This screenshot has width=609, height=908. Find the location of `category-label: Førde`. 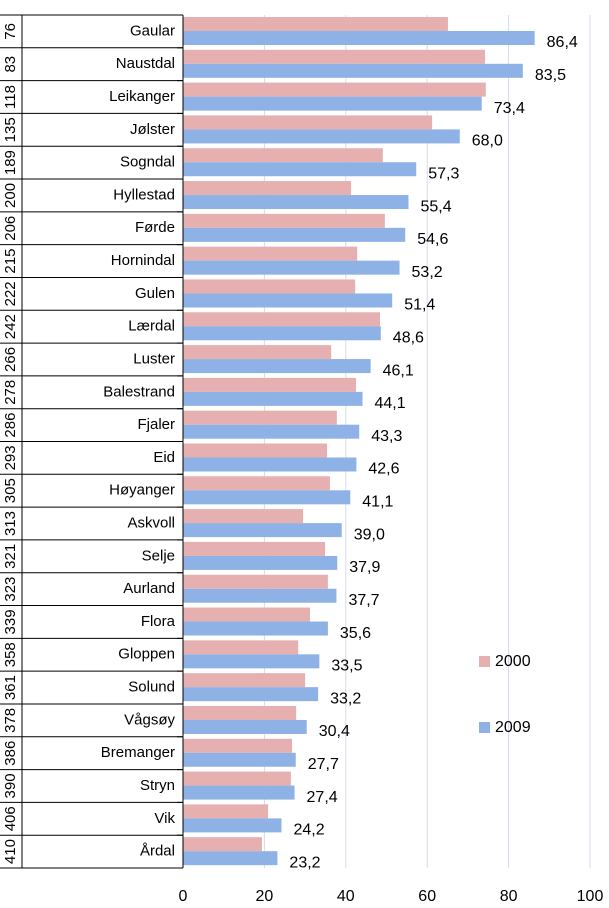

category-label: Førde is located at coordinates (155, 227).